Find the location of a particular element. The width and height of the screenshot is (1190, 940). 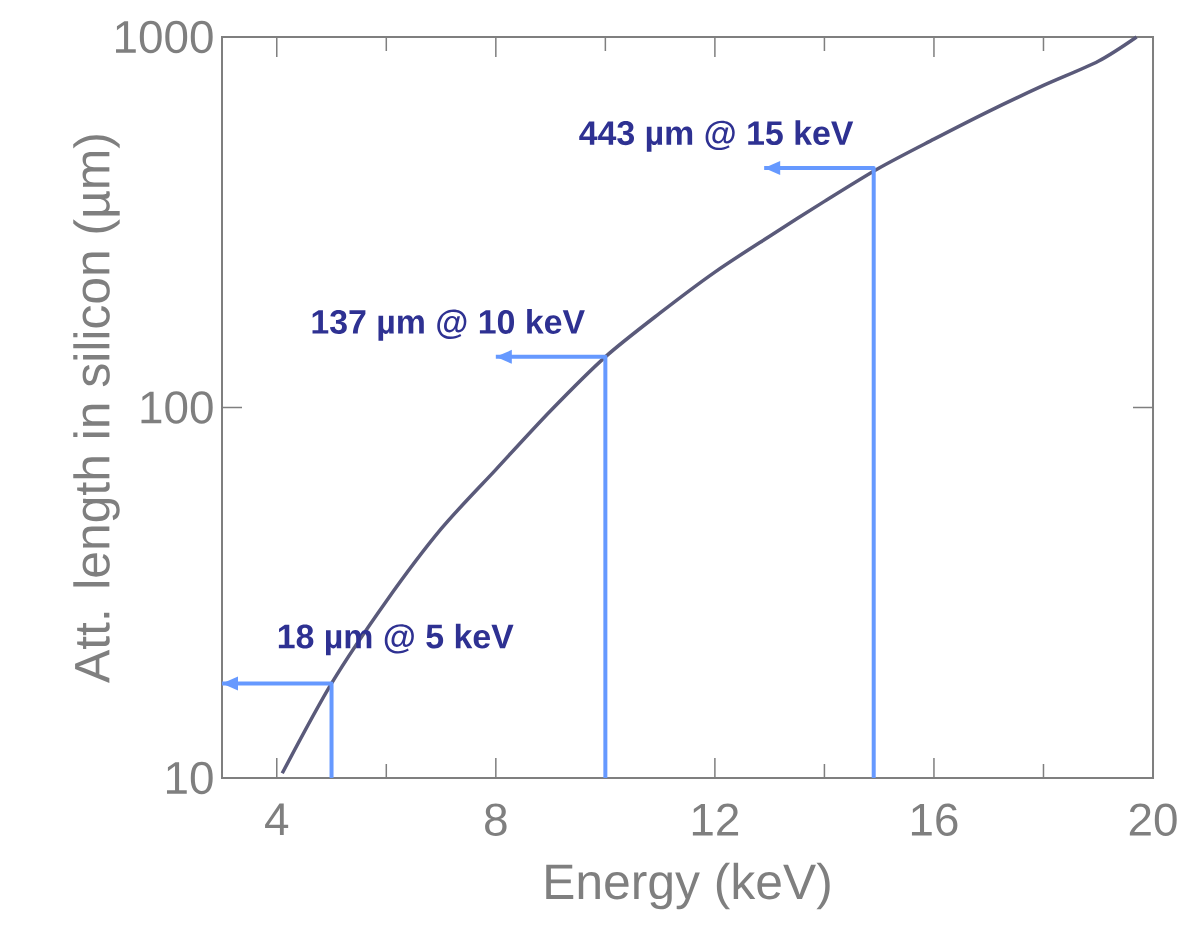

annotation: 443 µm @ 15 keV is located at coordinates (716, 136).